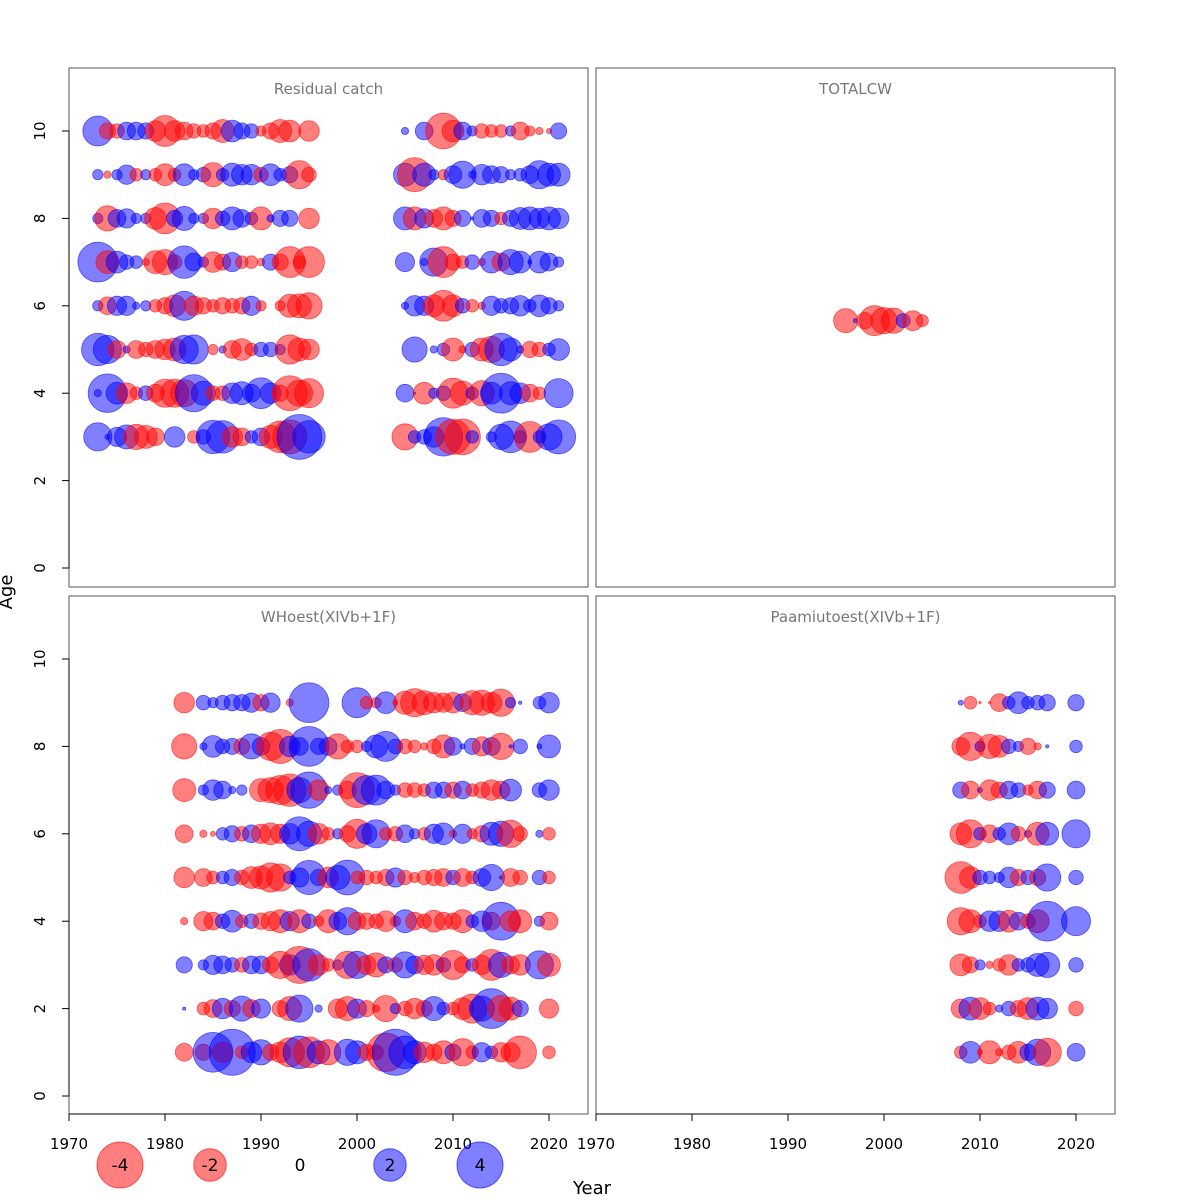  What do you see at coordinates (328, 89) in the screenshot?
I see `panel-title: Residual catch` at bounding box center [328, 89].